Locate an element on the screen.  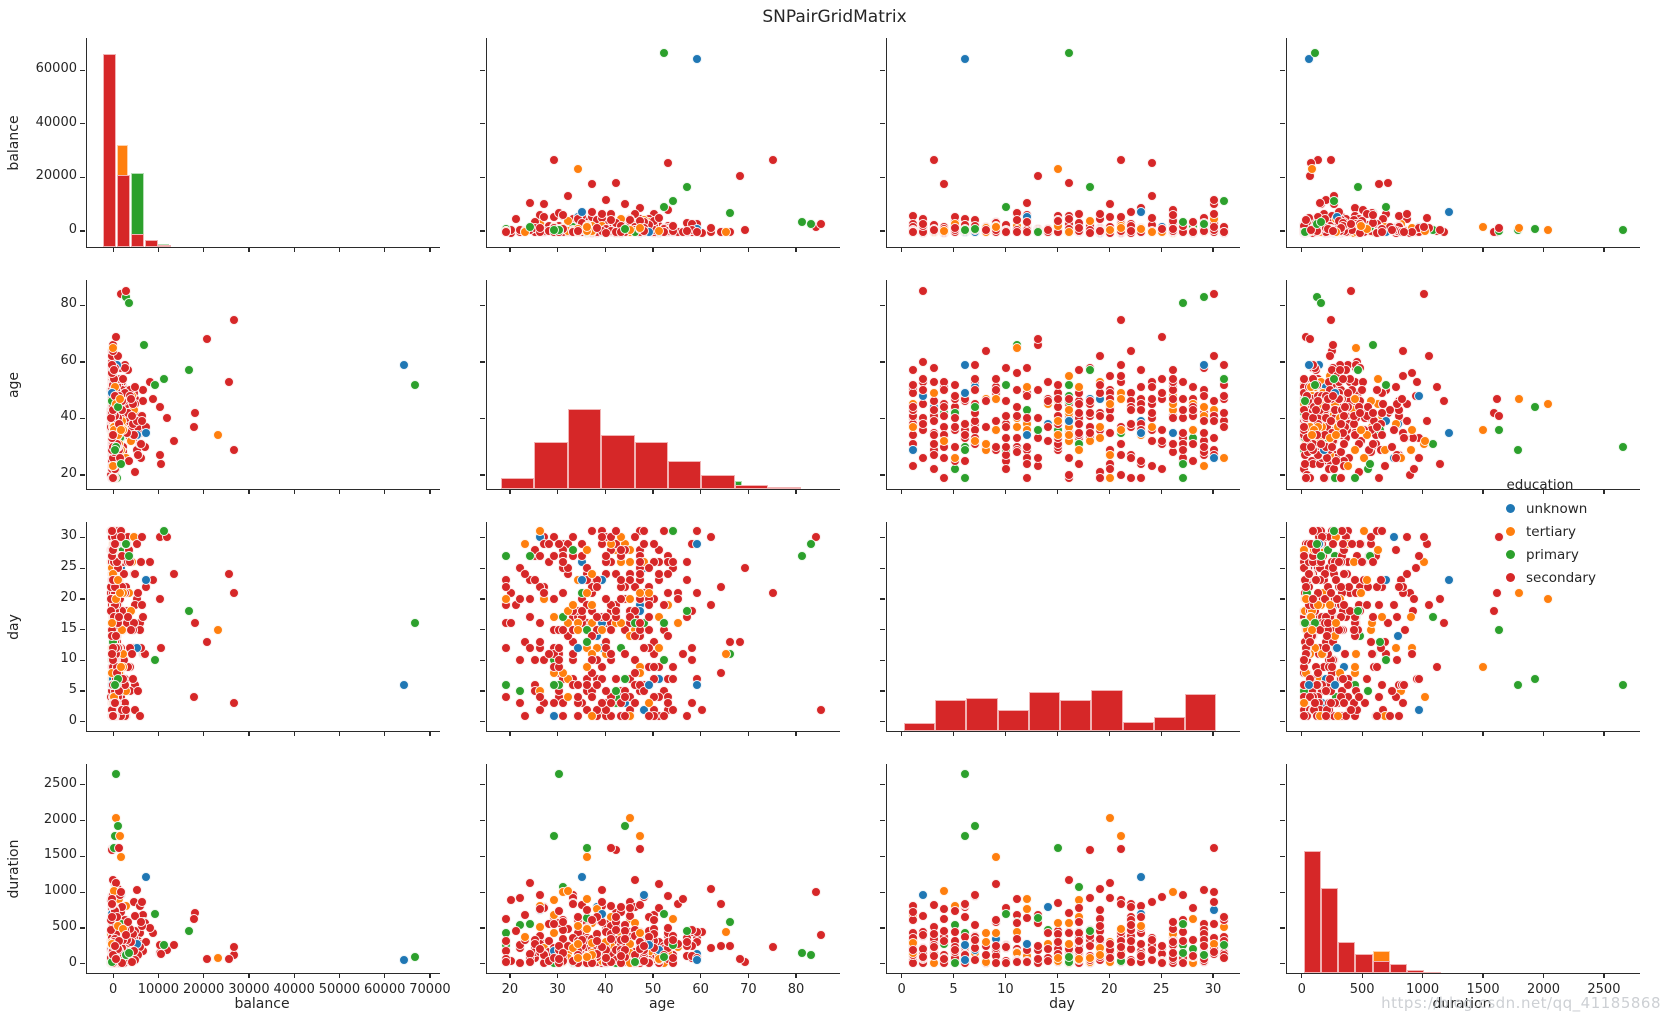
cell-balance-balance is located at coordinates (263, 143).